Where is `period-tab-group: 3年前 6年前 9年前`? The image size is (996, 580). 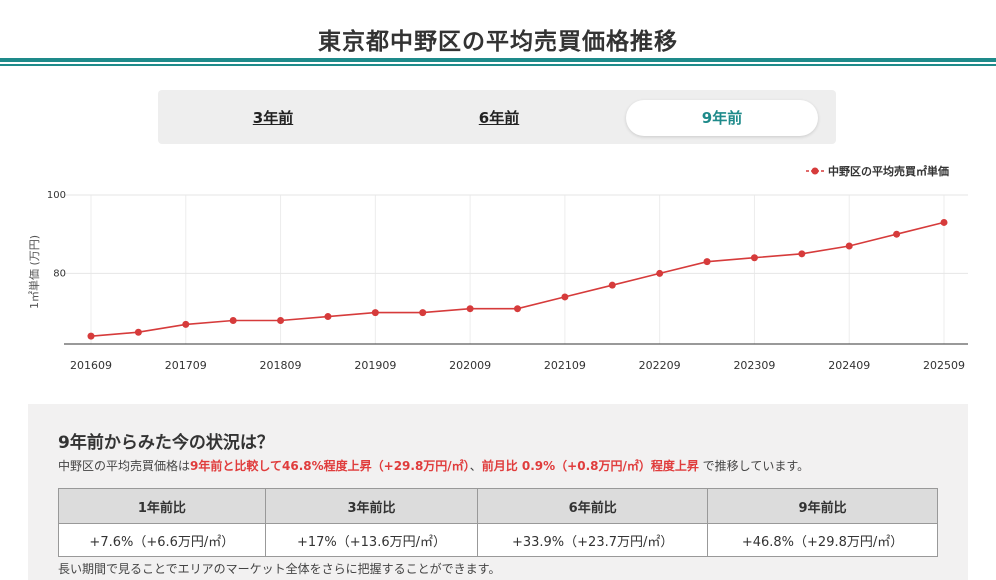
period-tab-group: 3年前 6年前 9年前 is located at coordinates (497, 117).